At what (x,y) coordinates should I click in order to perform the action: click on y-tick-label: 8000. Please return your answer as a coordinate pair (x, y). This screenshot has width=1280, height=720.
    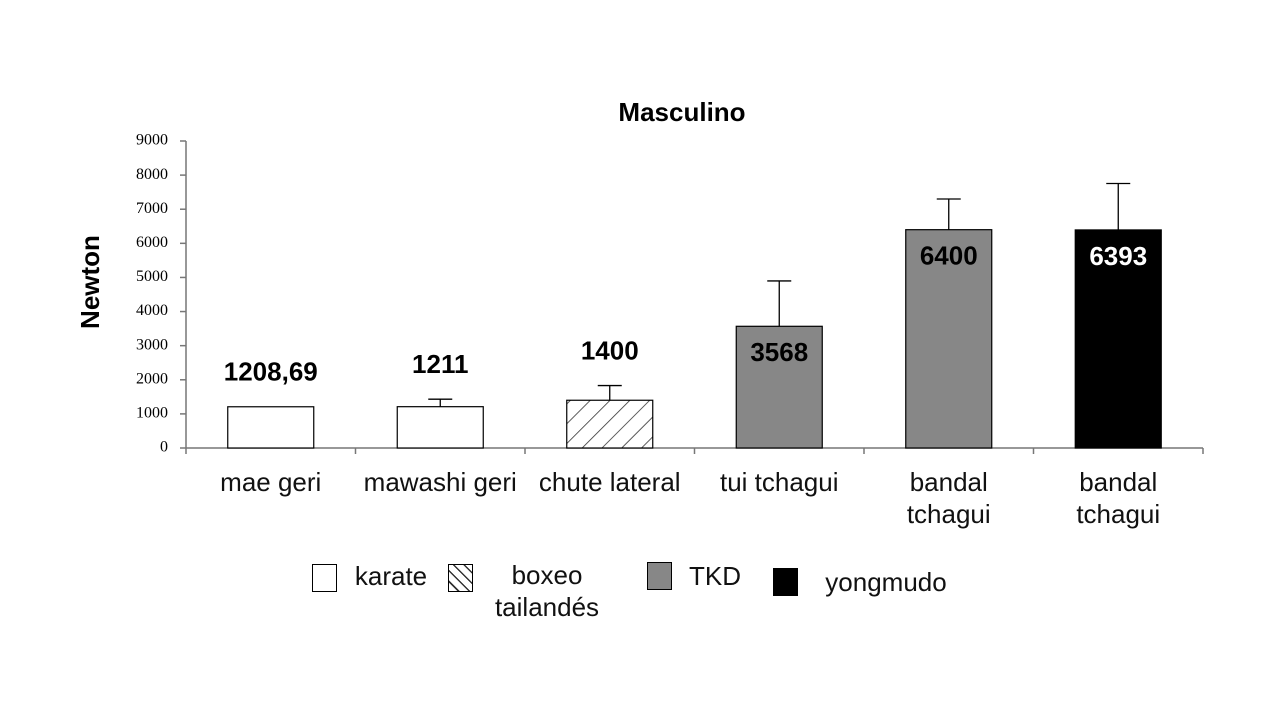
    Looking at the image, I should click on (152, 174).